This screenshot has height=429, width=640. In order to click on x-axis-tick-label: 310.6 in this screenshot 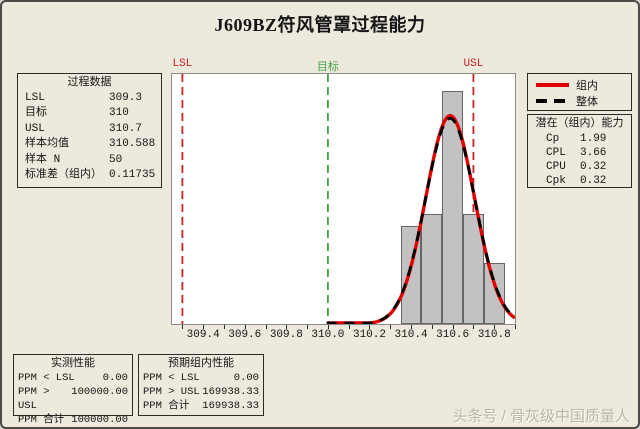, I will do `click(453, 335)`.